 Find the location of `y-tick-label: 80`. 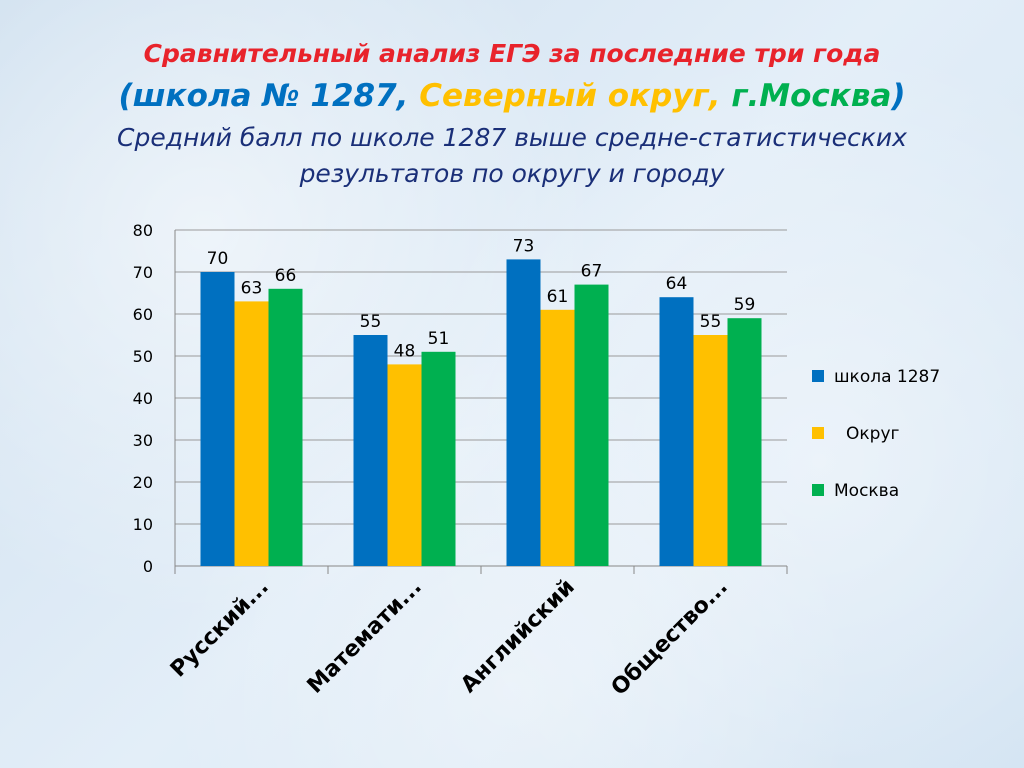

y-tick-label: 80 is located at coordinates (143, 230).